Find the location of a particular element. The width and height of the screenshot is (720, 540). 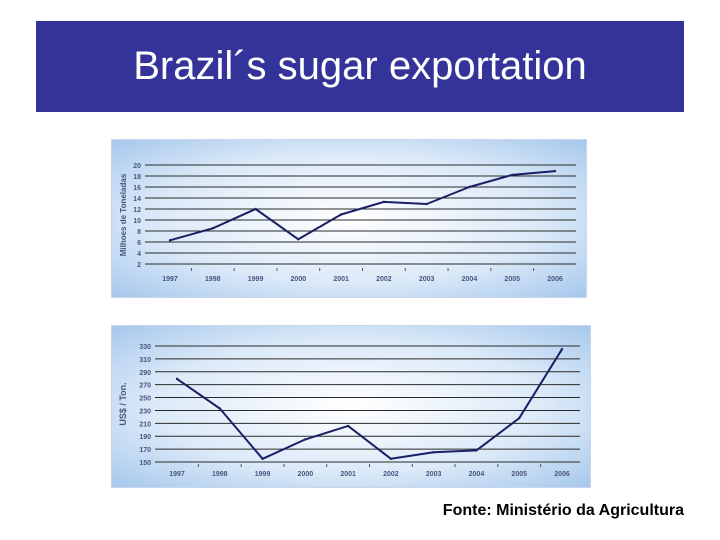

y-tick-label: 290 is located at coordinates (145, 373).